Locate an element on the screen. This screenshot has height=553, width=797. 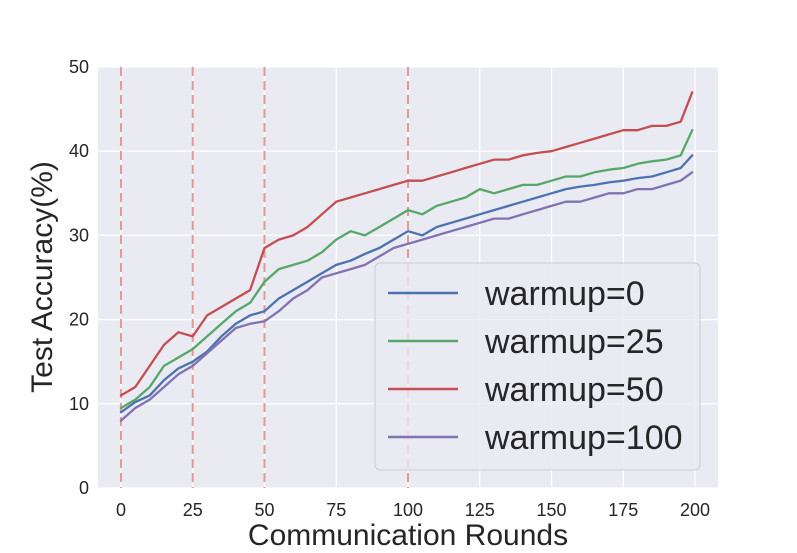
x-tick-label: 175 is located at coordinates (623, 510).